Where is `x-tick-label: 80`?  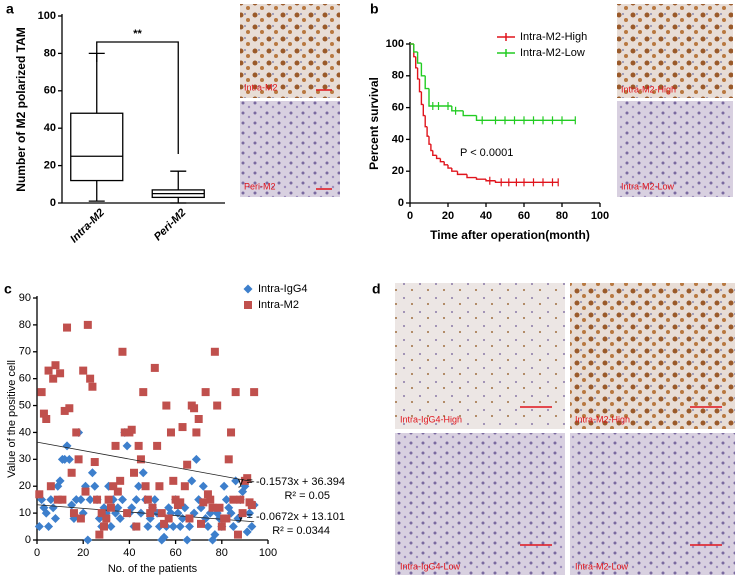
x-tick-label: 80 is located at coordinates (222, 553).